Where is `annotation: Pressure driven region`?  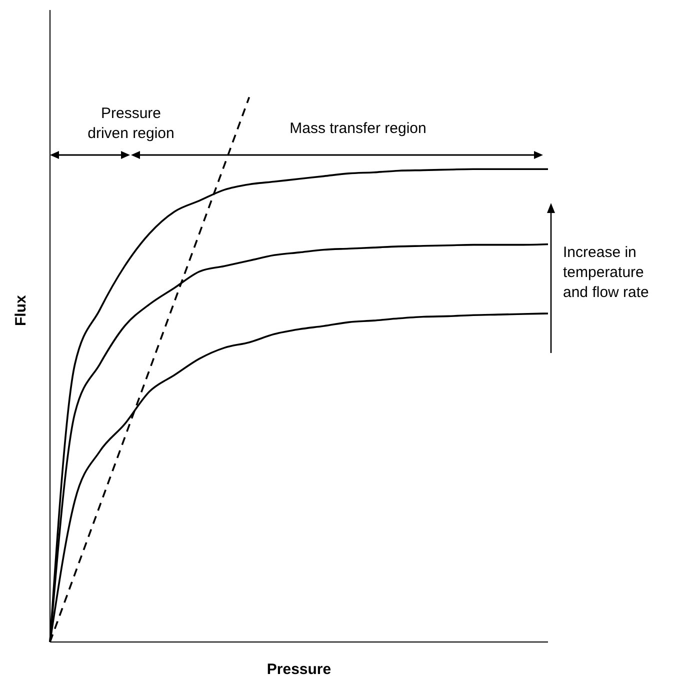 annotation: Pressure driven region is located at coordinates (131, 124).